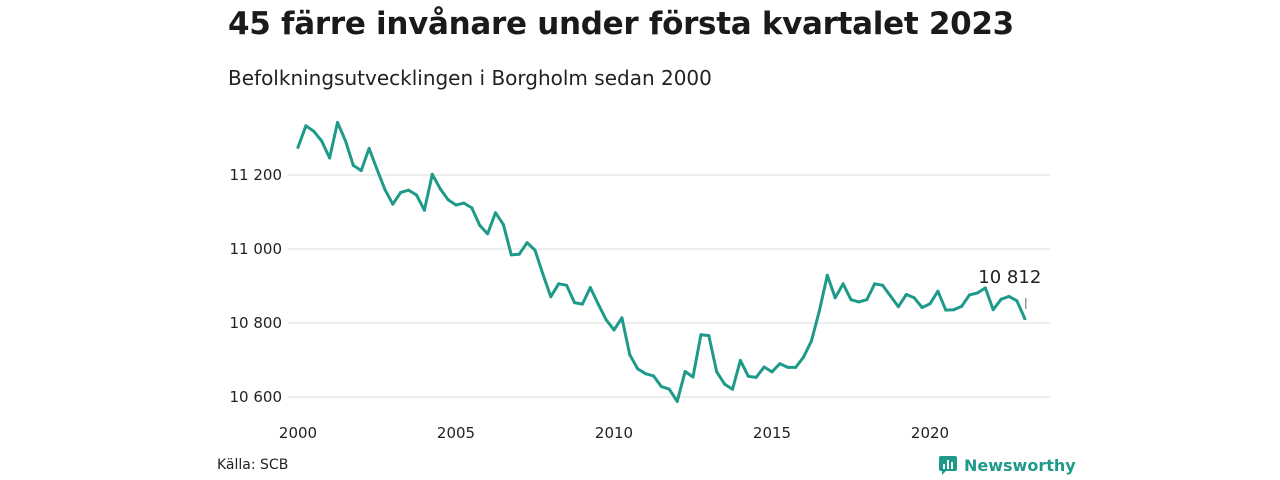  Describe the element at coordinates (772, 433) in the screenshot. I see `x-tick-label: 2015` at that location.